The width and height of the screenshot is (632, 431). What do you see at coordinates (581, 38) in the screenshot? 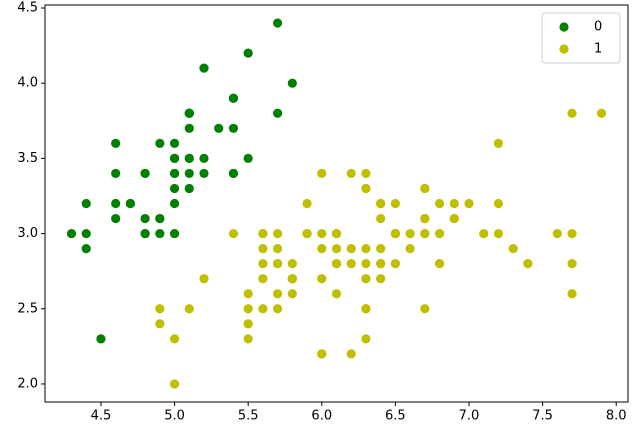
I see `legend-box` at bounding box center [581, 38].